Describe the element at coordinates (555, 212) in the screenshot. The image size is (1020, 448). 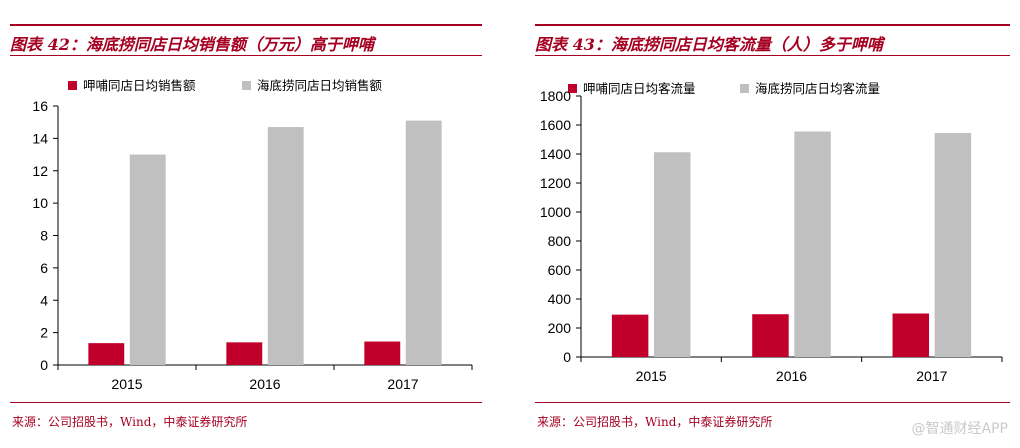
I see `y-tick-label: 1000` at that location.